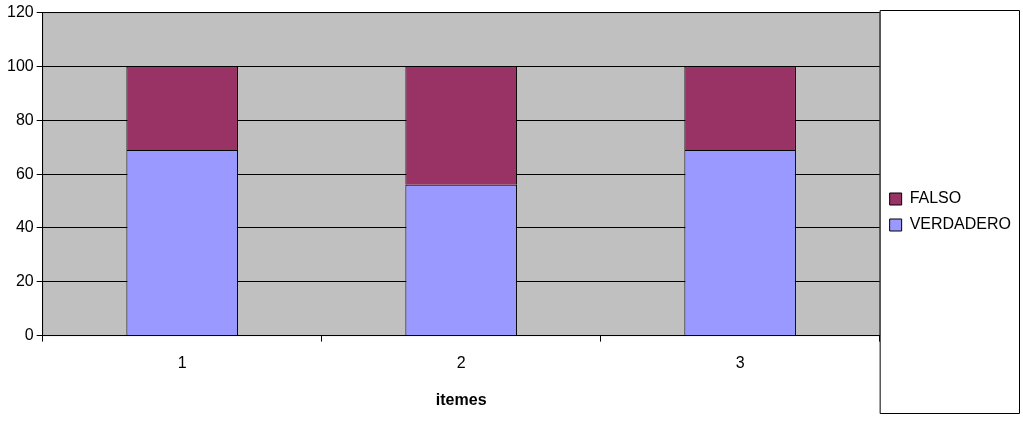  What do you see at coordinates (24, 173) in the screenshot?
I see `y-tick-label: 60` at bounding box center [24, 173].